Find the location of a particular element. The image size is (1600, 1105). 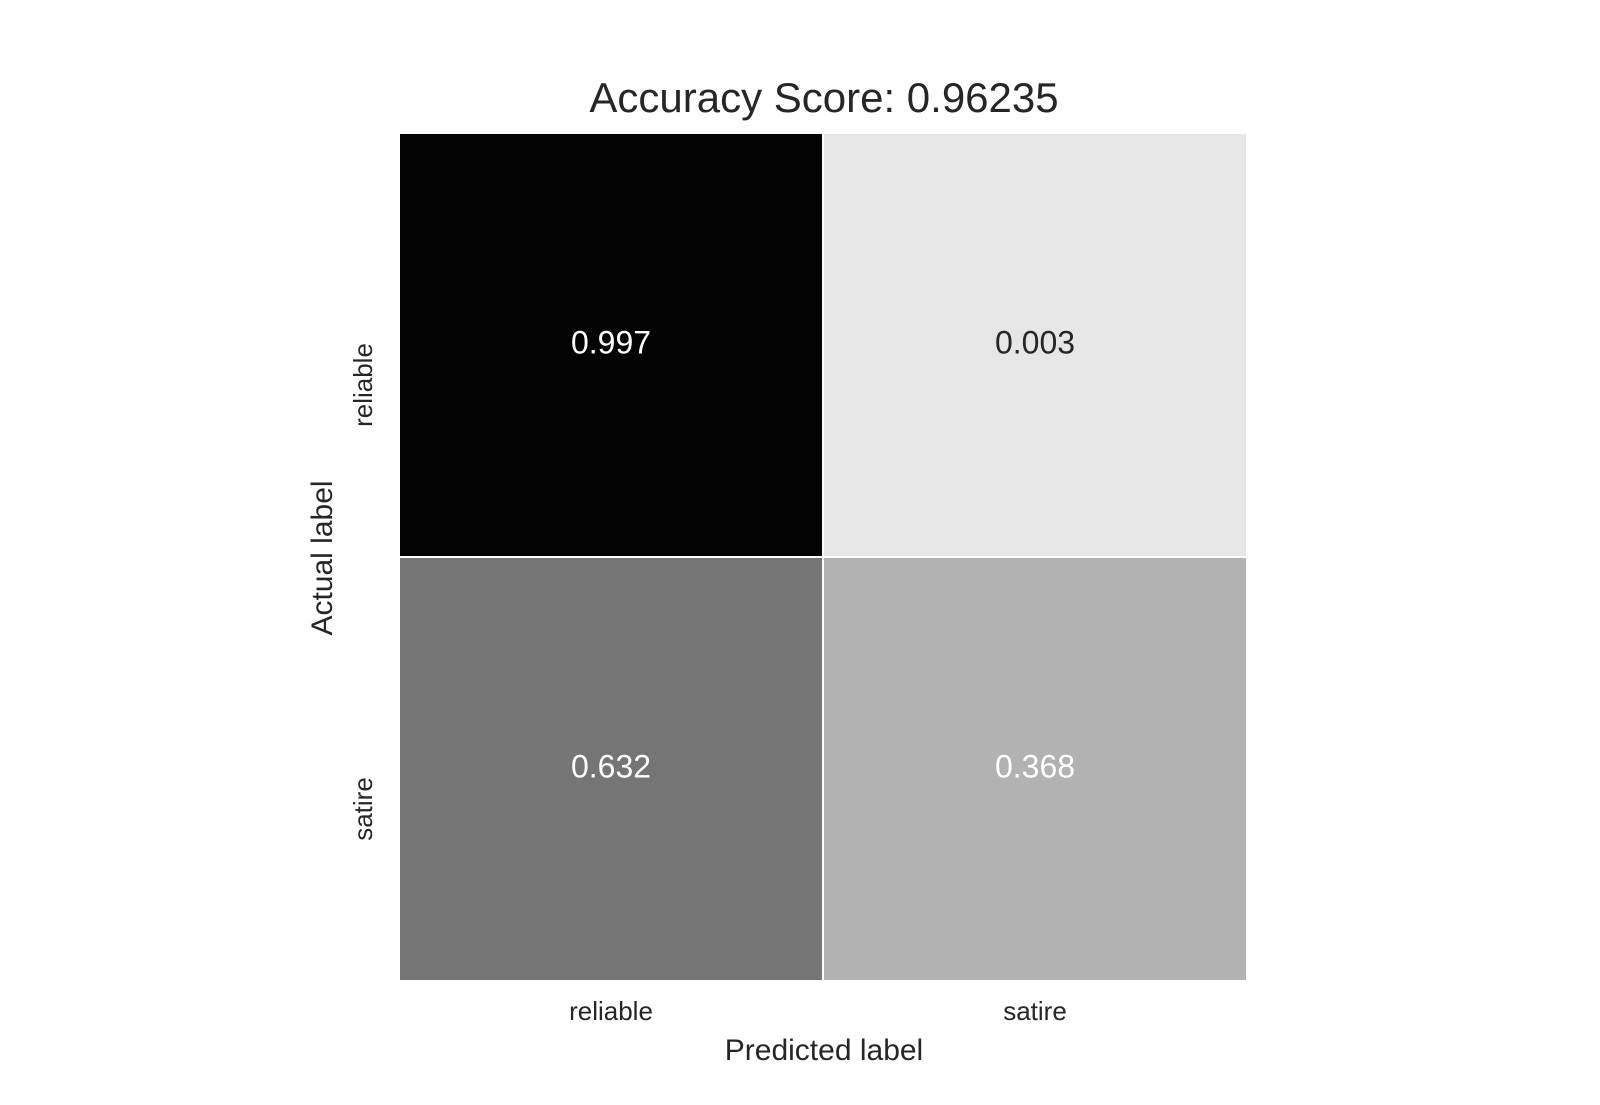

heatmap-cell-reliable-satire is located at coordinates (1035, 345).